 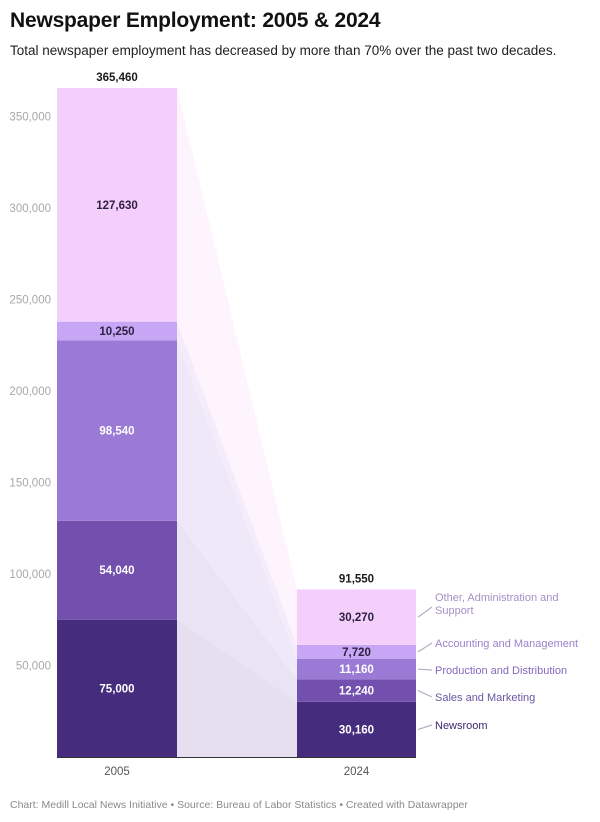 What do you see at coordinates (357, 772) in the screenshot?
I see `x-axis-label-2024: 2024` at bounding box center [357, 772].